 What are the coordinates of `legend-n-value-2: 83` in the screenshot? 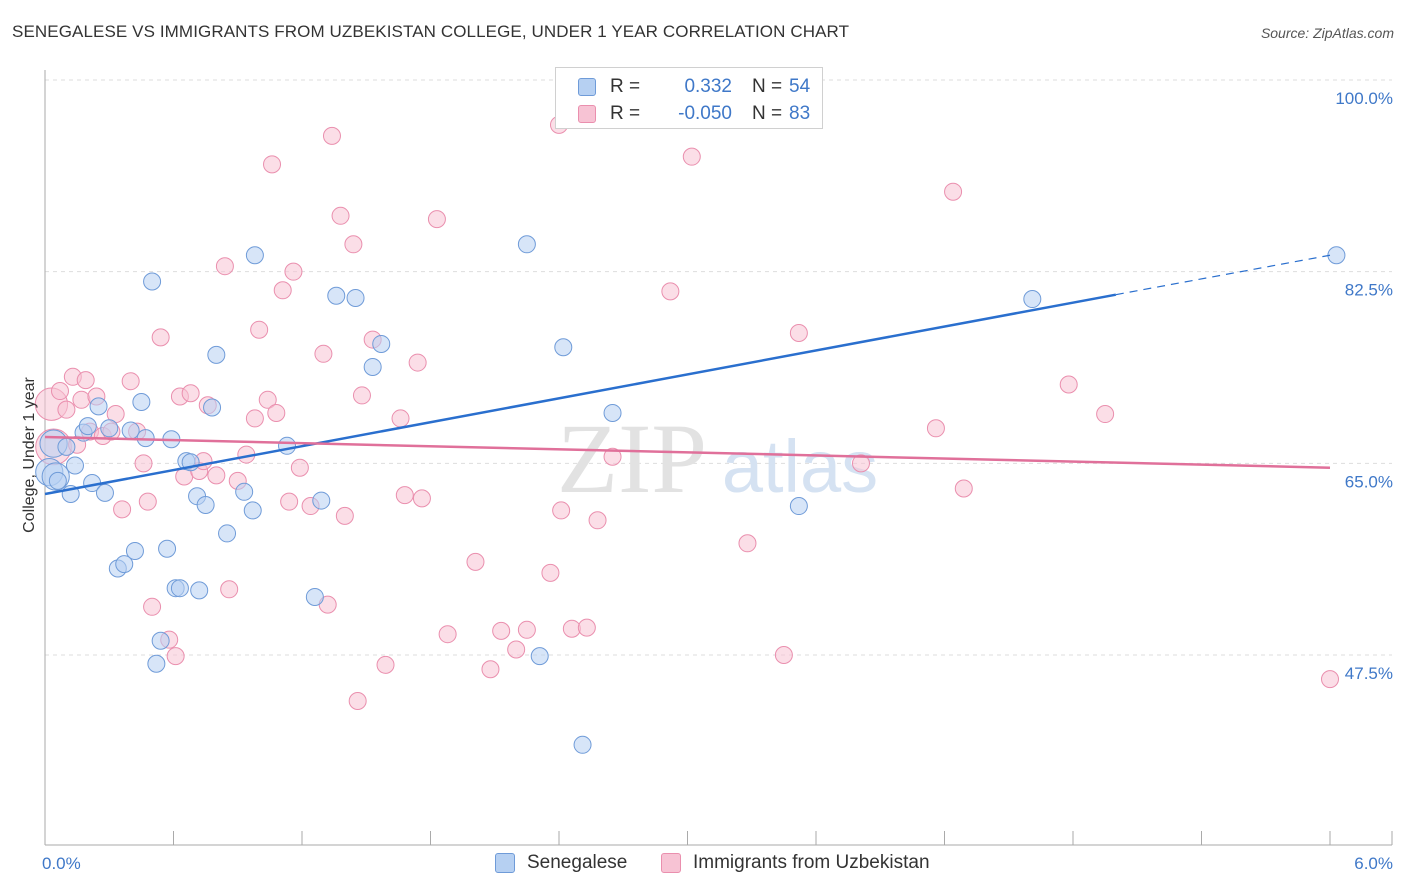 It's located at (800, 113).